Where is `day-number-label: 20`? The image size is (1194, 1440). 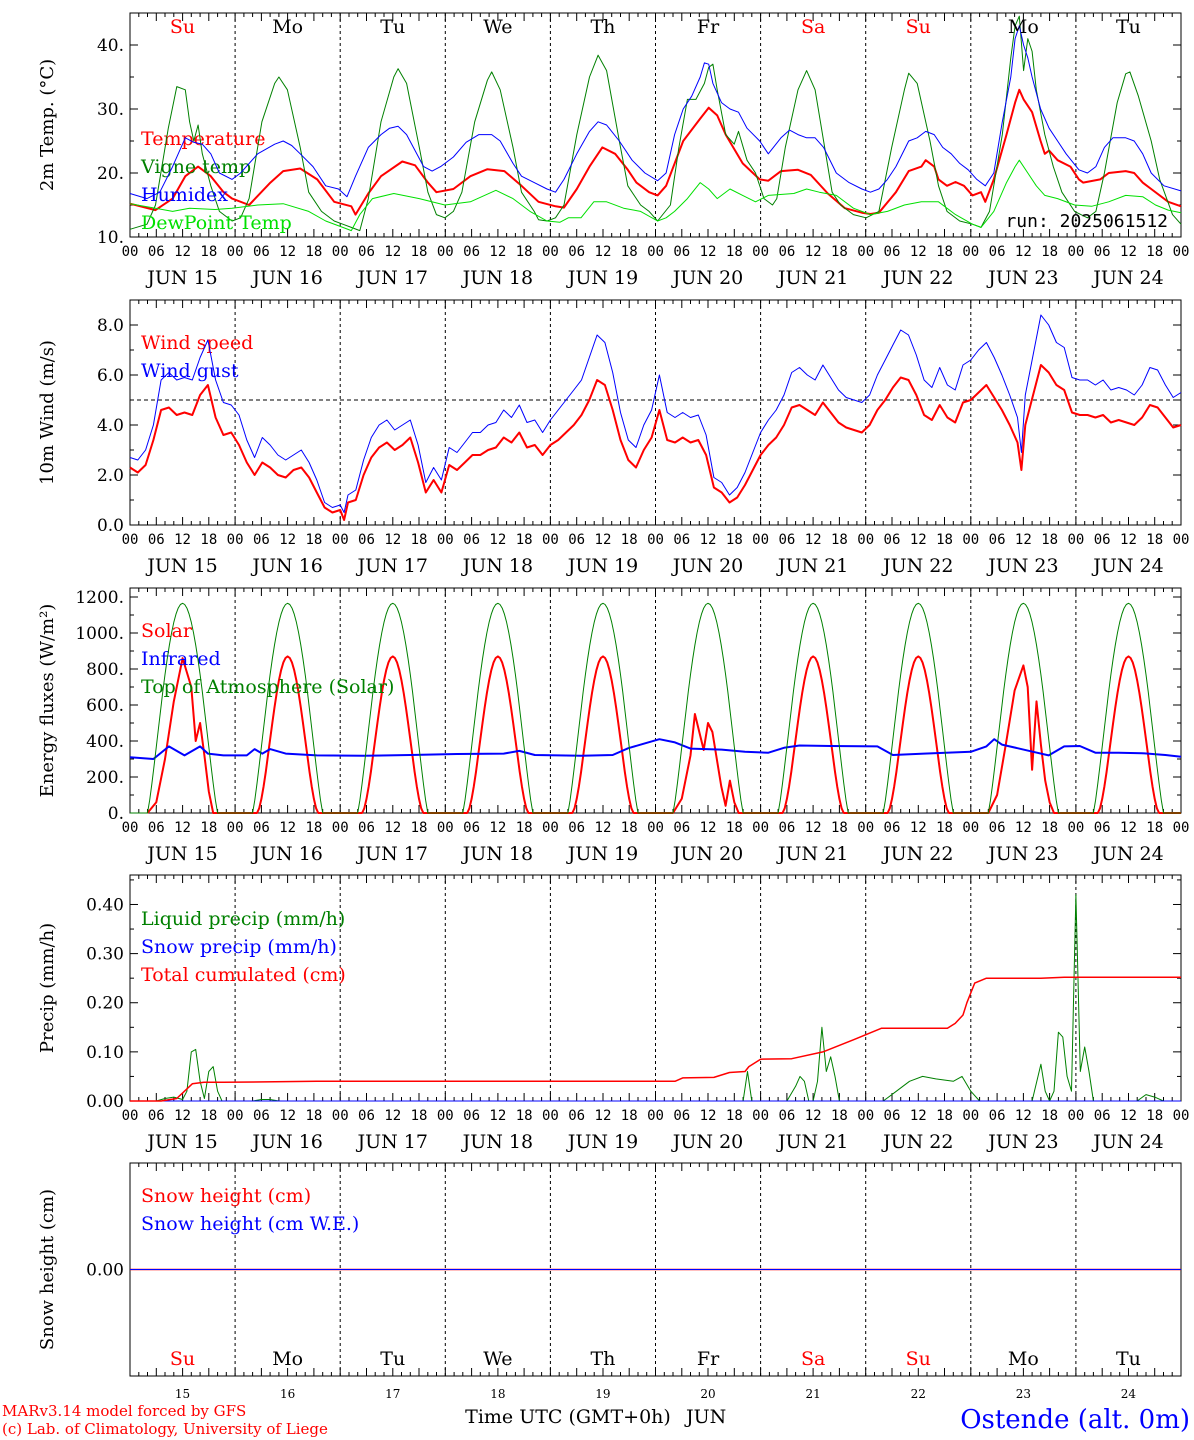
day-number-label: 20 is located at coordinates (707, 1394).